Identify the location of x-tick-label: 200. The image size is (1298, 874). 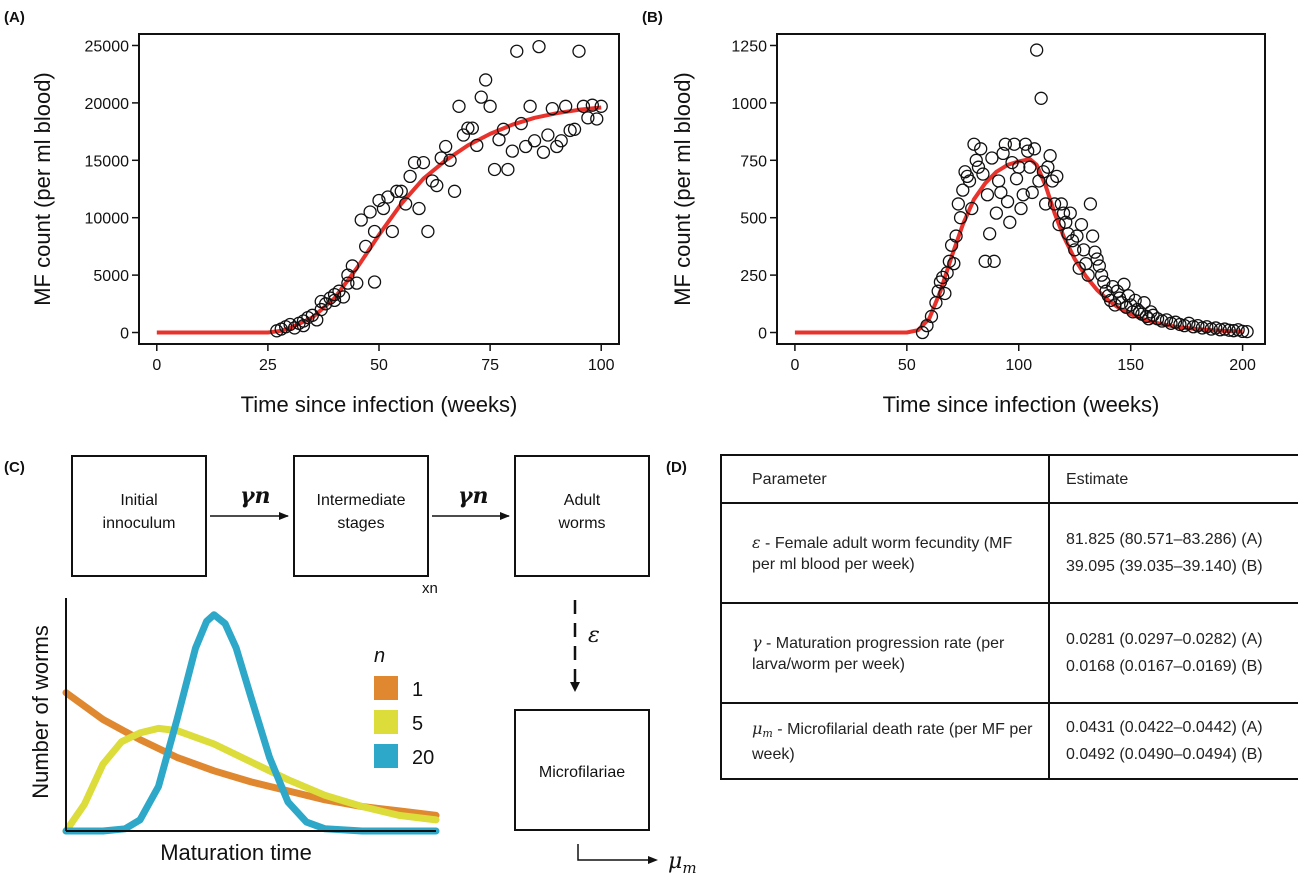
(1242, 365).